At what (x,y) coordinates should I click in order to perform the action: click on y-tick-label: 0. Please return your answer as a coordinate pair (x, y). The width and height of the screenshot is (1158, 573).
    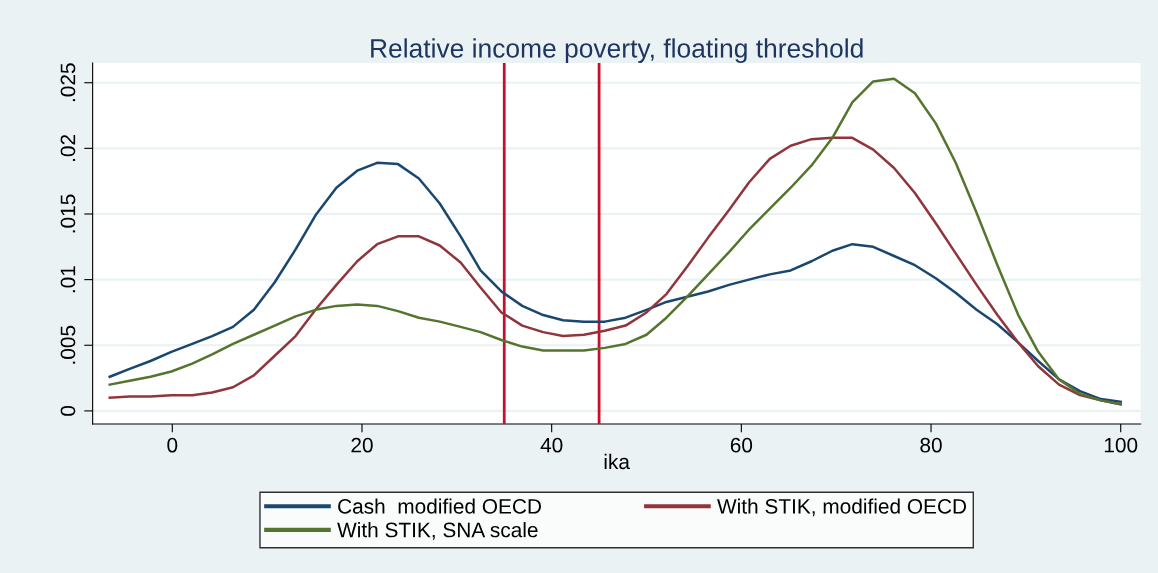
    Looking at the image, I should click on (68, 410).